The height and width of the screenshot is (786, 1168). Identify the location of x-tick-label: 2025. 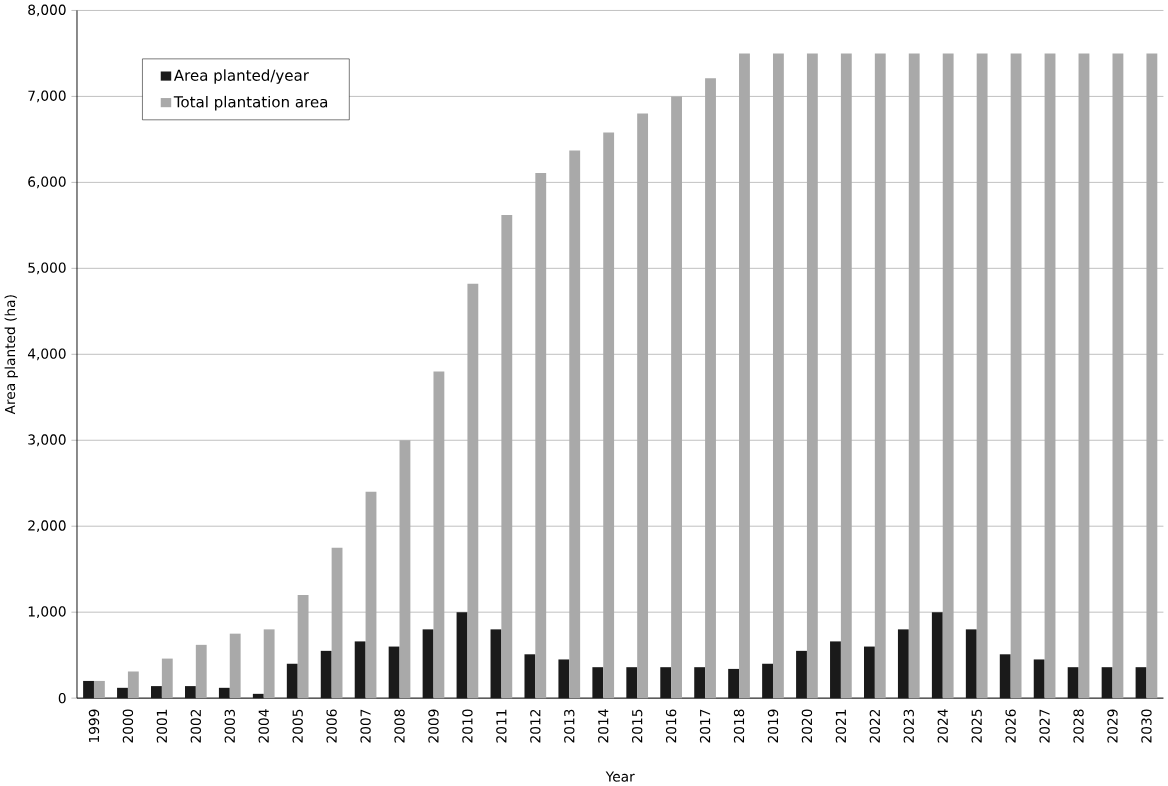
(976, 726).